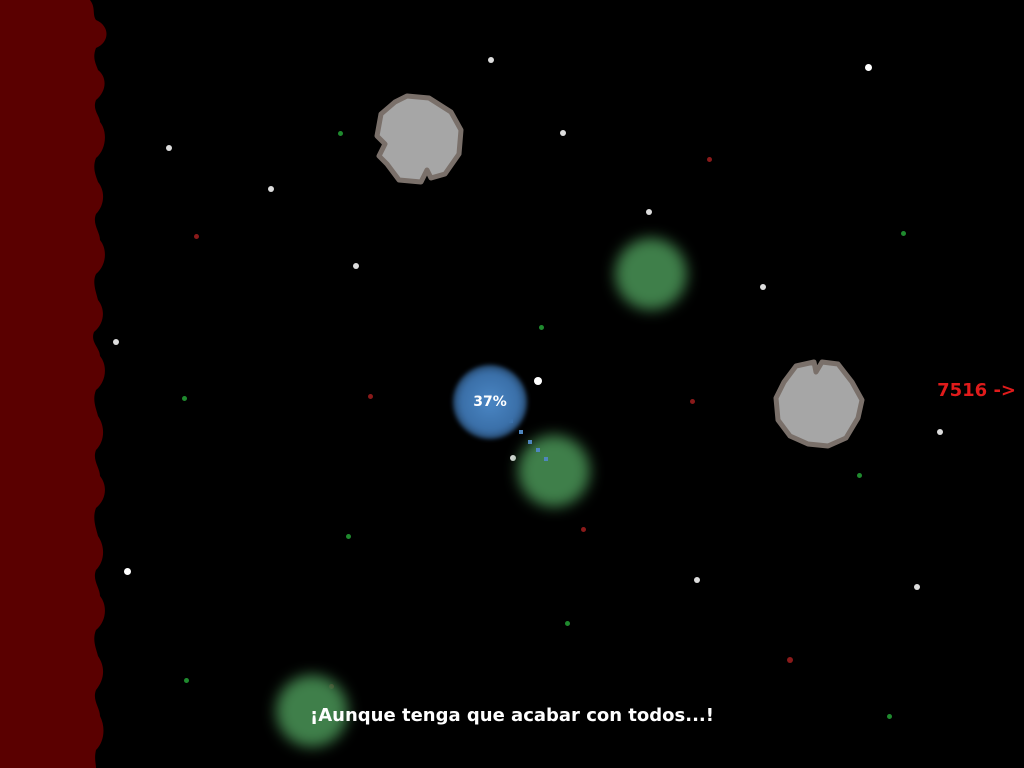 The image size is (1024, 768). I want to click on distance-indicator: 7516 ->, so click(976, 390).